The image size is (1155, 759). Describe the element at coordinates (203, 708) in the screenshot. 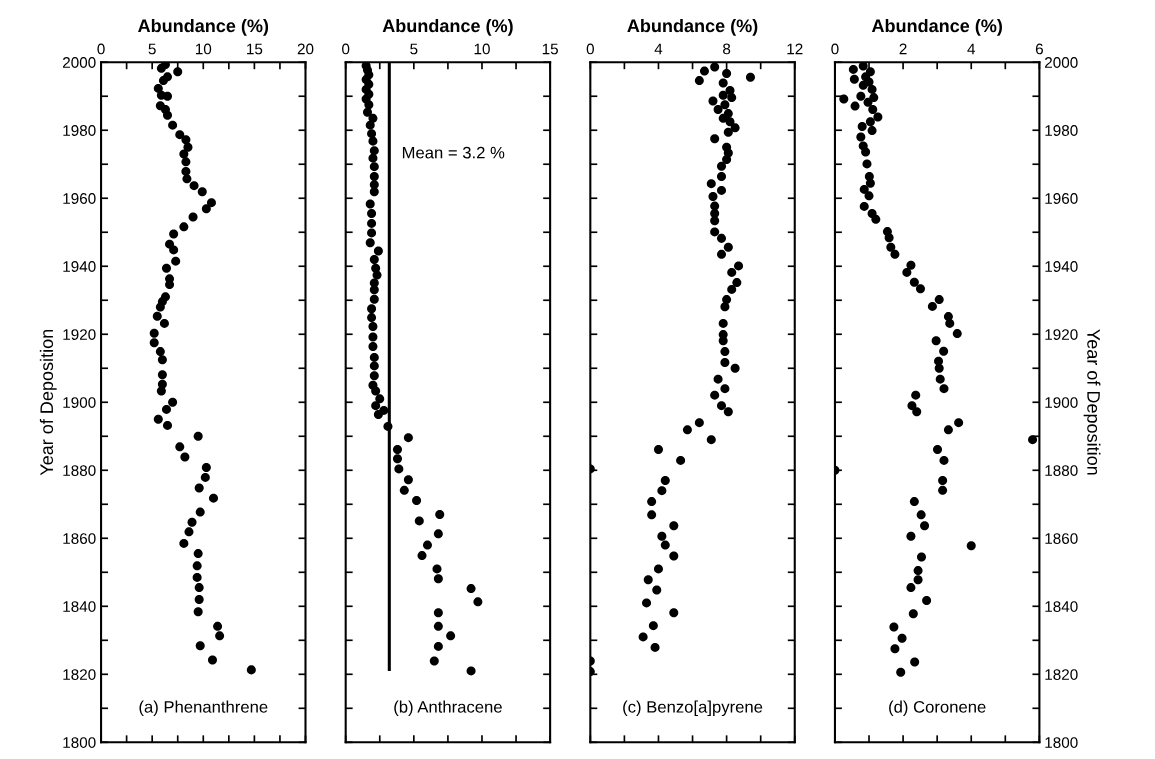

I see `annotation: (a) Phenanthrene` at that location.